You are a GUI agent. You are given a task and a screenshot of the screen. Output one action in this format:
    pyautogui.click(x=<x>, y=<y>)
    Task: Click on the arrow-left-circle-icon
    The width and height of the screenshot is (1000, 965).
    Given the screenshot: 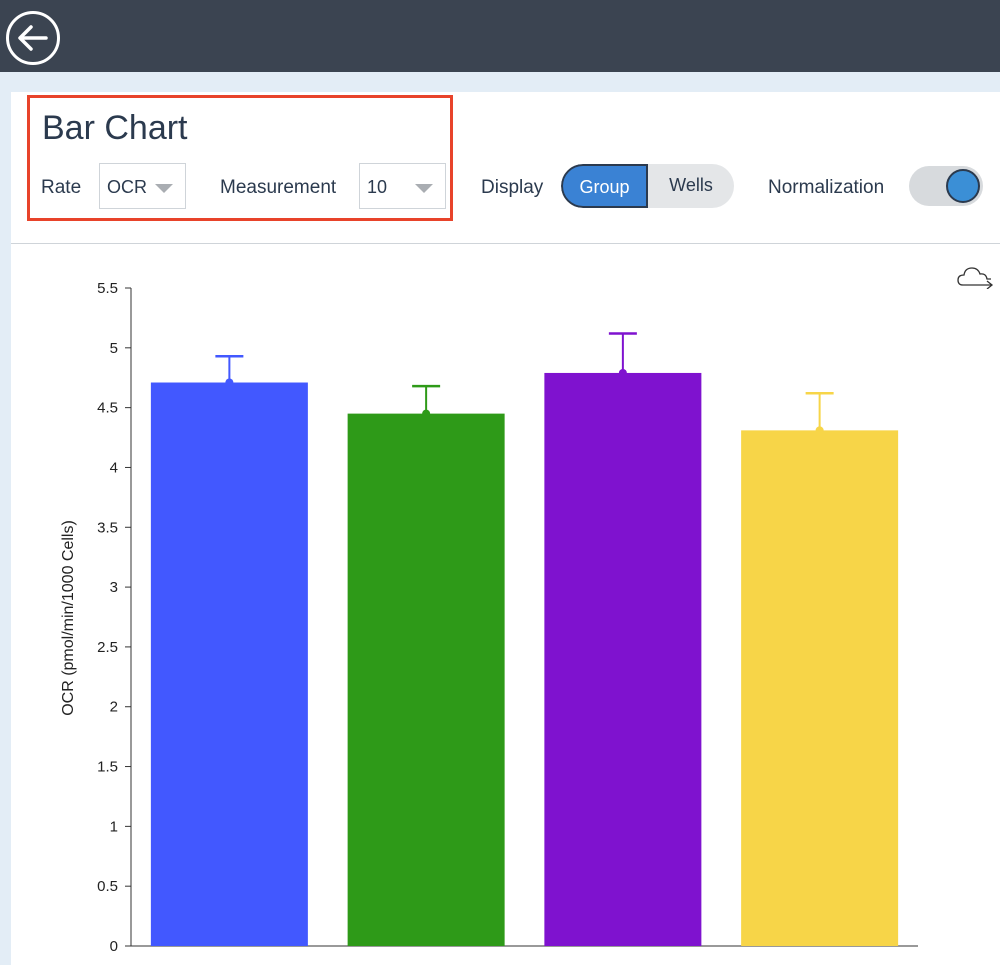 What is the action you would take?
    pyautogui.click(x=33, y=38)
    